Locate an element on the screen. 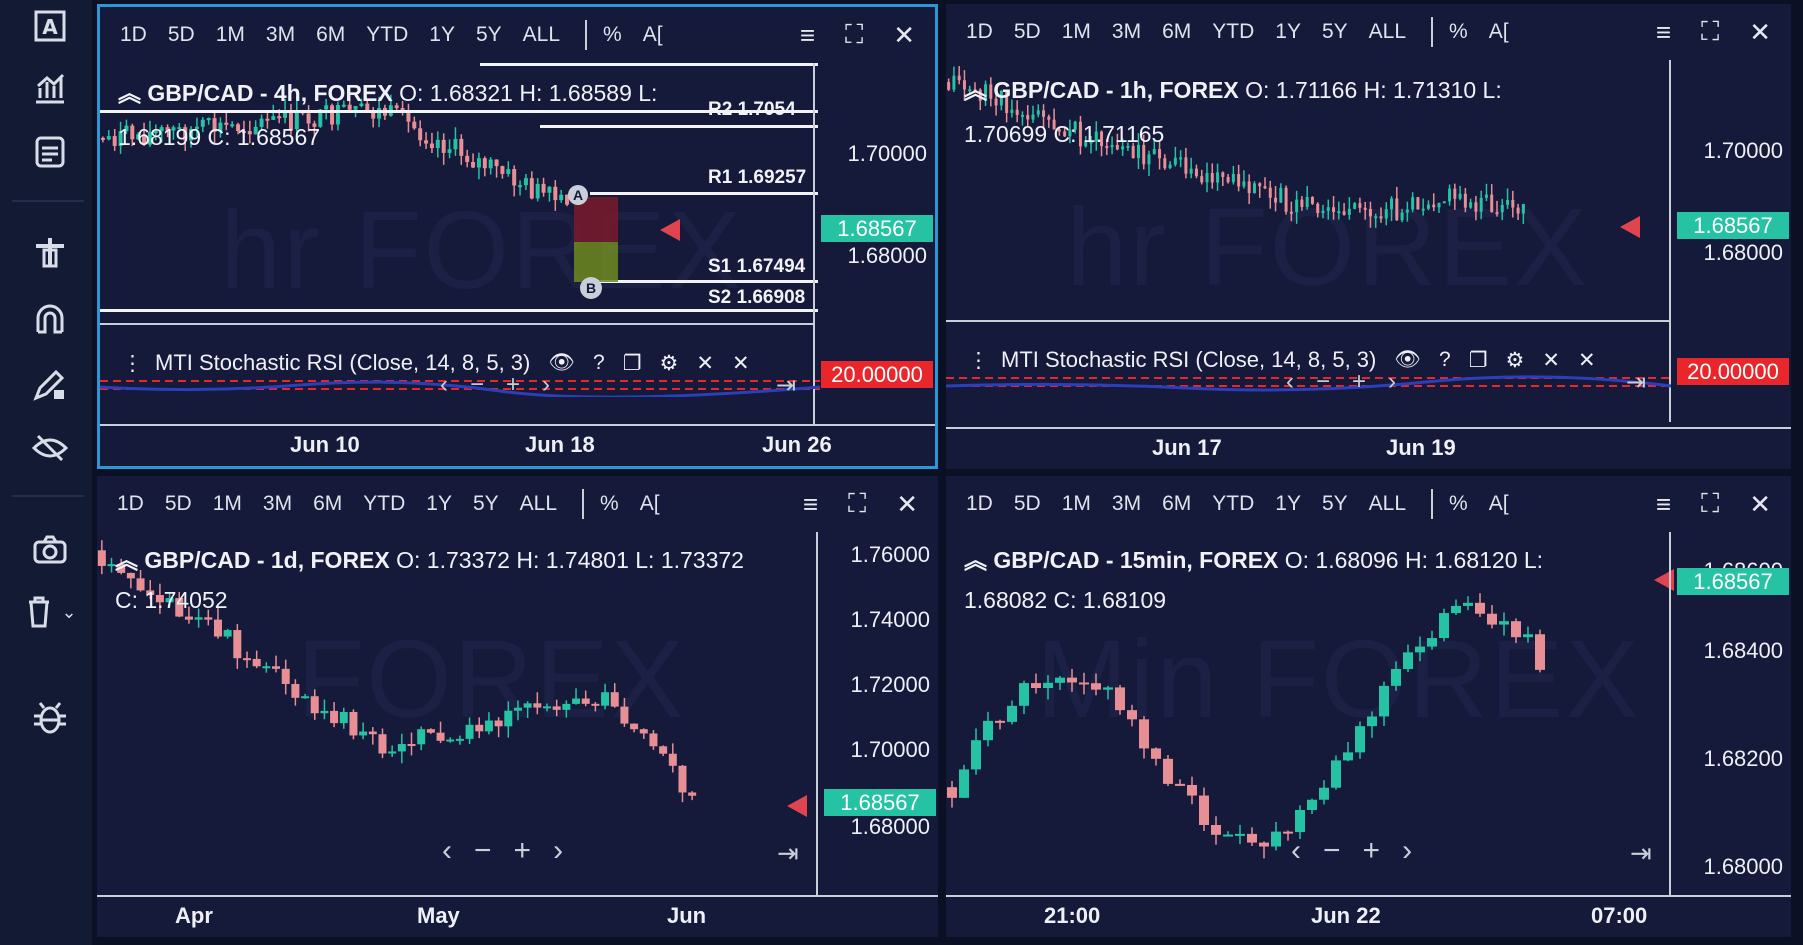 Image resolution: width=1803 pixels, height=945 pixels. trash-icon: ⌄ is located at coordinates (49, 612).